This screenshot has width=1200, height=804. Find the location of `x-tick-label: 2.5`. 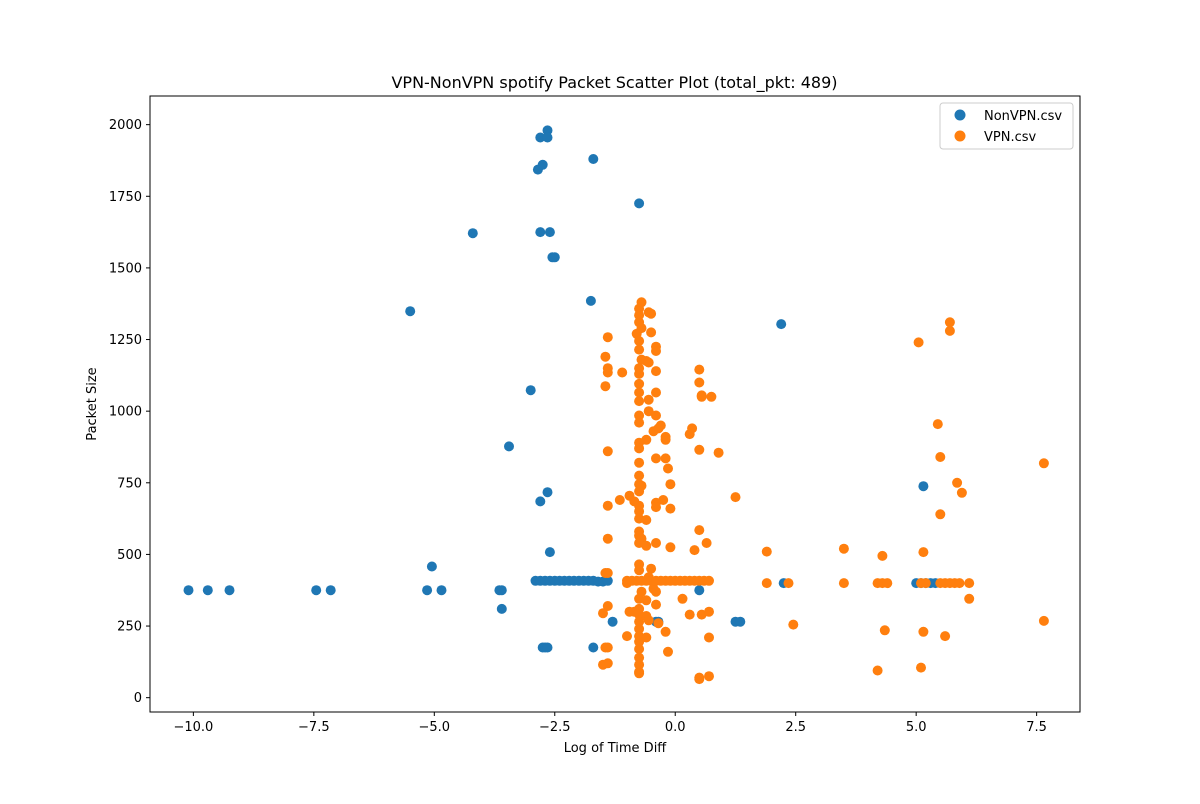

x-tick-label: 2.5 is located at coordinates (795, 727).